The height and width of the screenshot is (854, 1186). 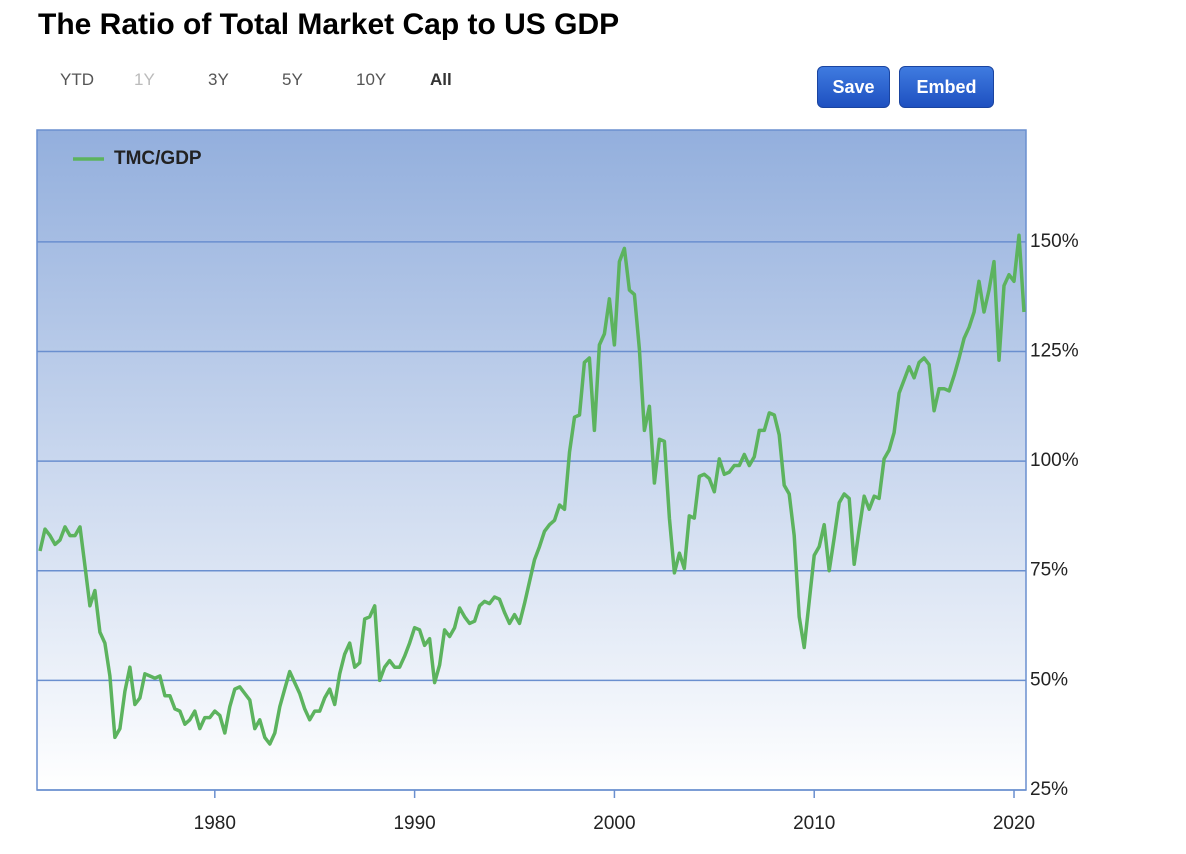 What do you see at coordinates (441, 79) in the screenshot?
I see `range-button: All` at bounding box center [441, 79].